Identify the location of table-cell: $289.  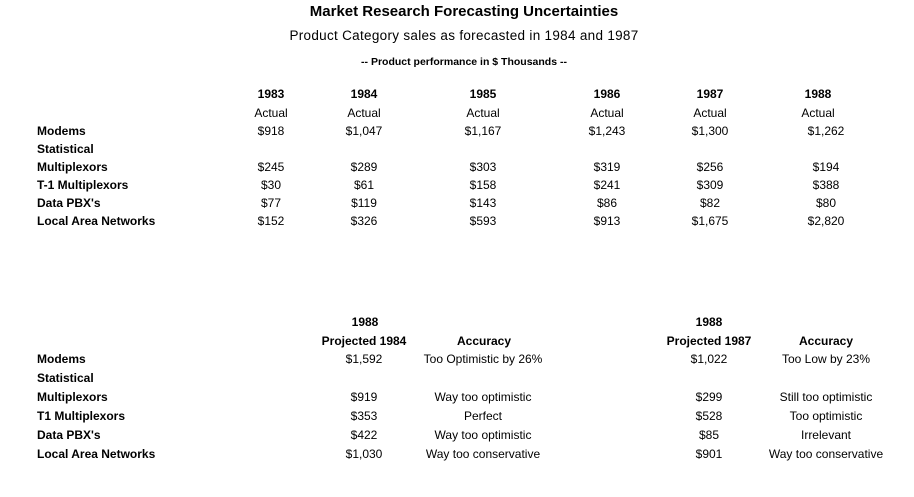
(364, 167).